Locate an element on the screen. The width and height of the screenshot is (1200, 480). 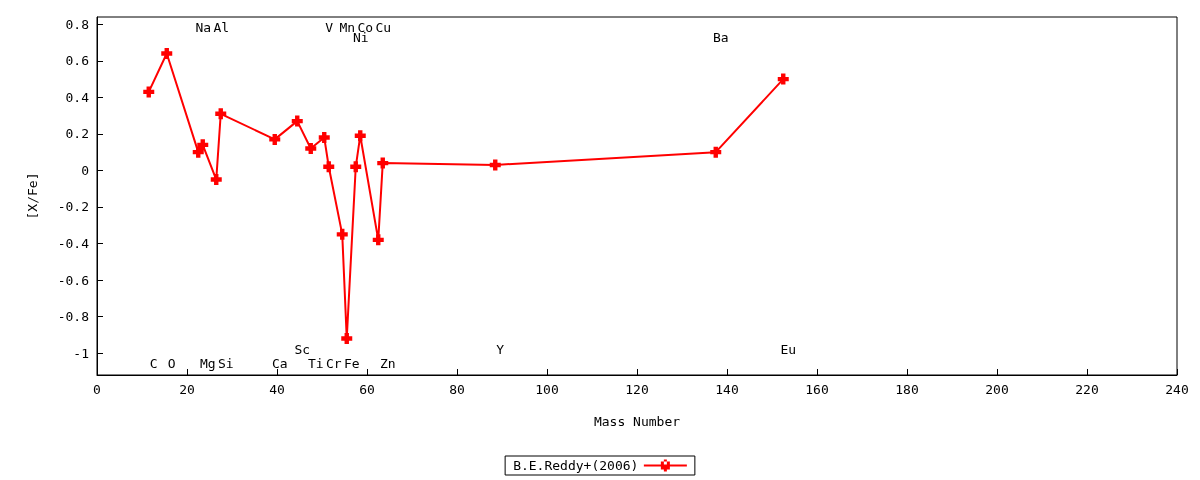
y-tick-label: 0.6 is located at coordinates (77, 61).